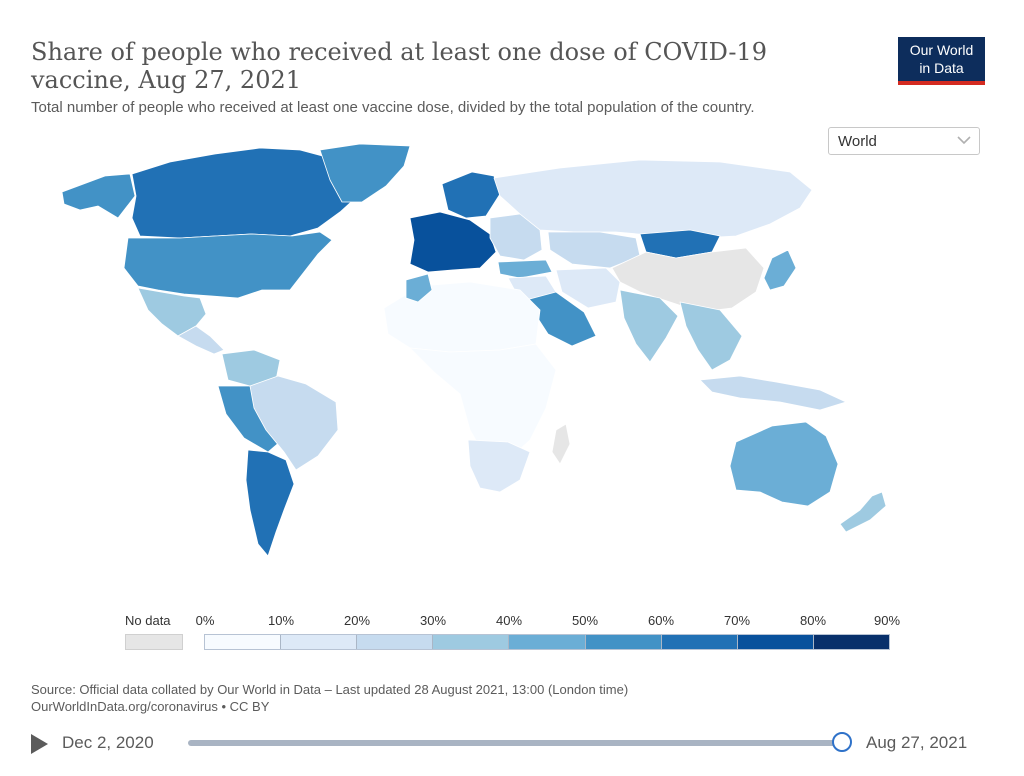 The image size is (1024, 776). Describe the element at coordinates (964, 140) in the screenshot. I see `chevron-down-icon` at that location.